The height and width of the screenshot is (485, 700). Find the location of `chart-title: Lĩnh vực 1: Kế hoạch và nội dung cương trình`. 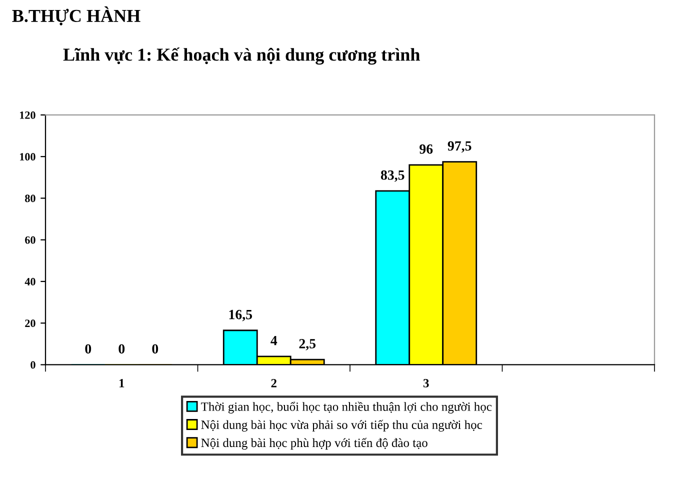

chart-title: Lĩnh vực 1: Kế hoạch và nội dung cương trình is located at coordinates (241, 56).